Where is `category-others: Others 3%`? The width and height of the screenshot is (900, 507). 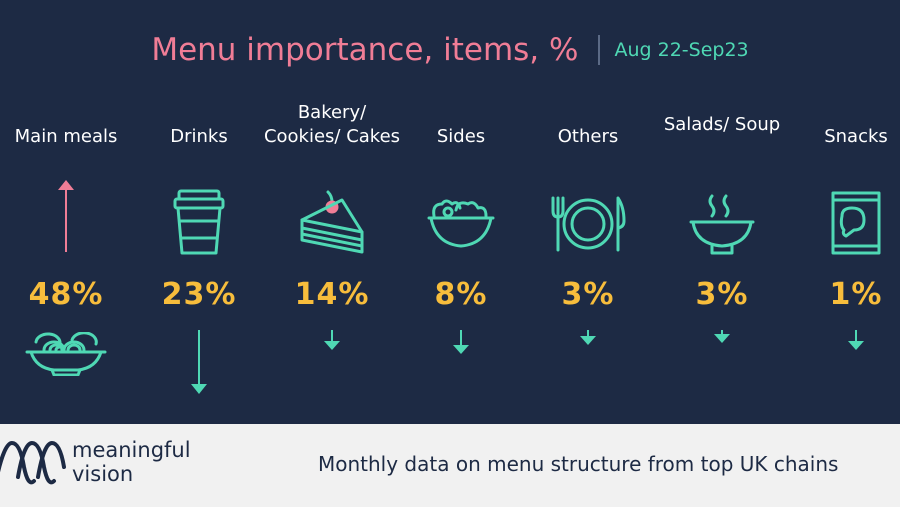 category-others: Others 3% is located at coordinates (588, 212).